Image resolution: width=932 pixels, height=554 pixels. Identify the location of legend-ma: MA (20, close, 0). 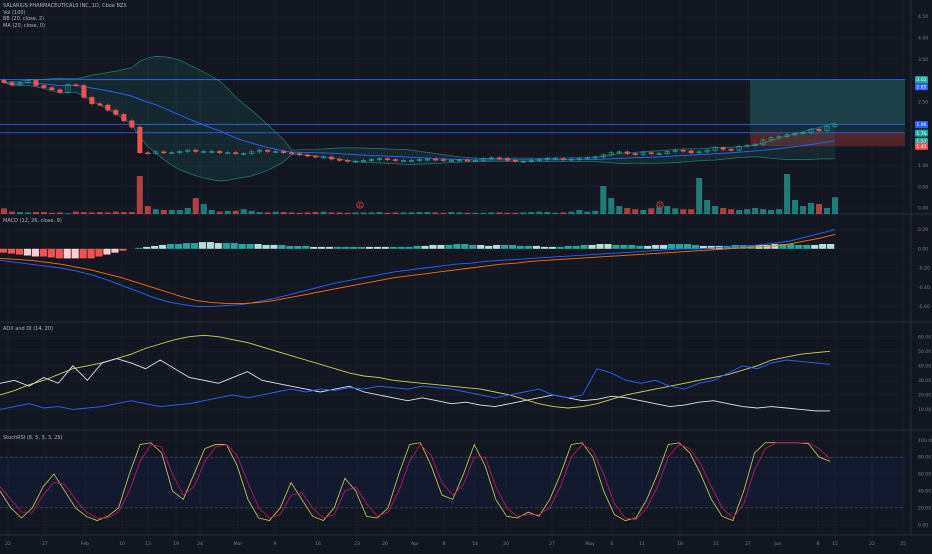
(24, 25).